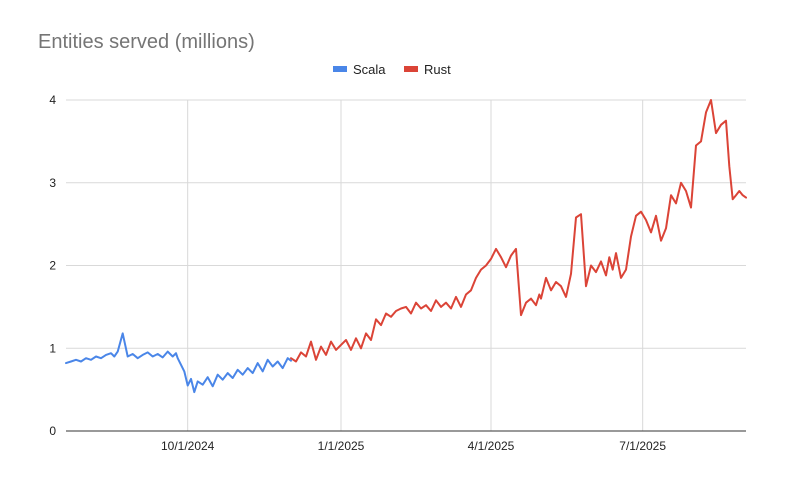  Describe the element at coordinates (413, 446) in the screenshot. I see `x-axis-tick-labels: 10/1/2024 1/1/2025 4/1/2025 7/1/2025` at that location.